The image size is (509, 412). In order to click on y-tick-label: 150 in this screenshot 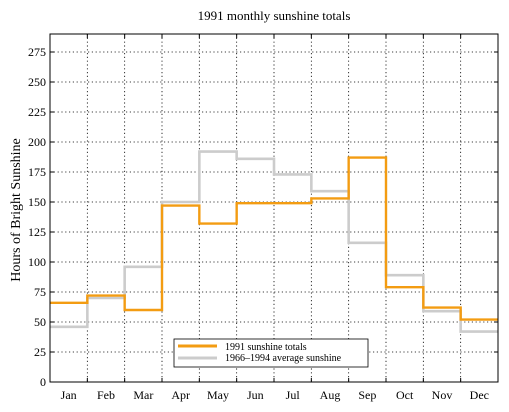, I will do `click(37, 202)`.